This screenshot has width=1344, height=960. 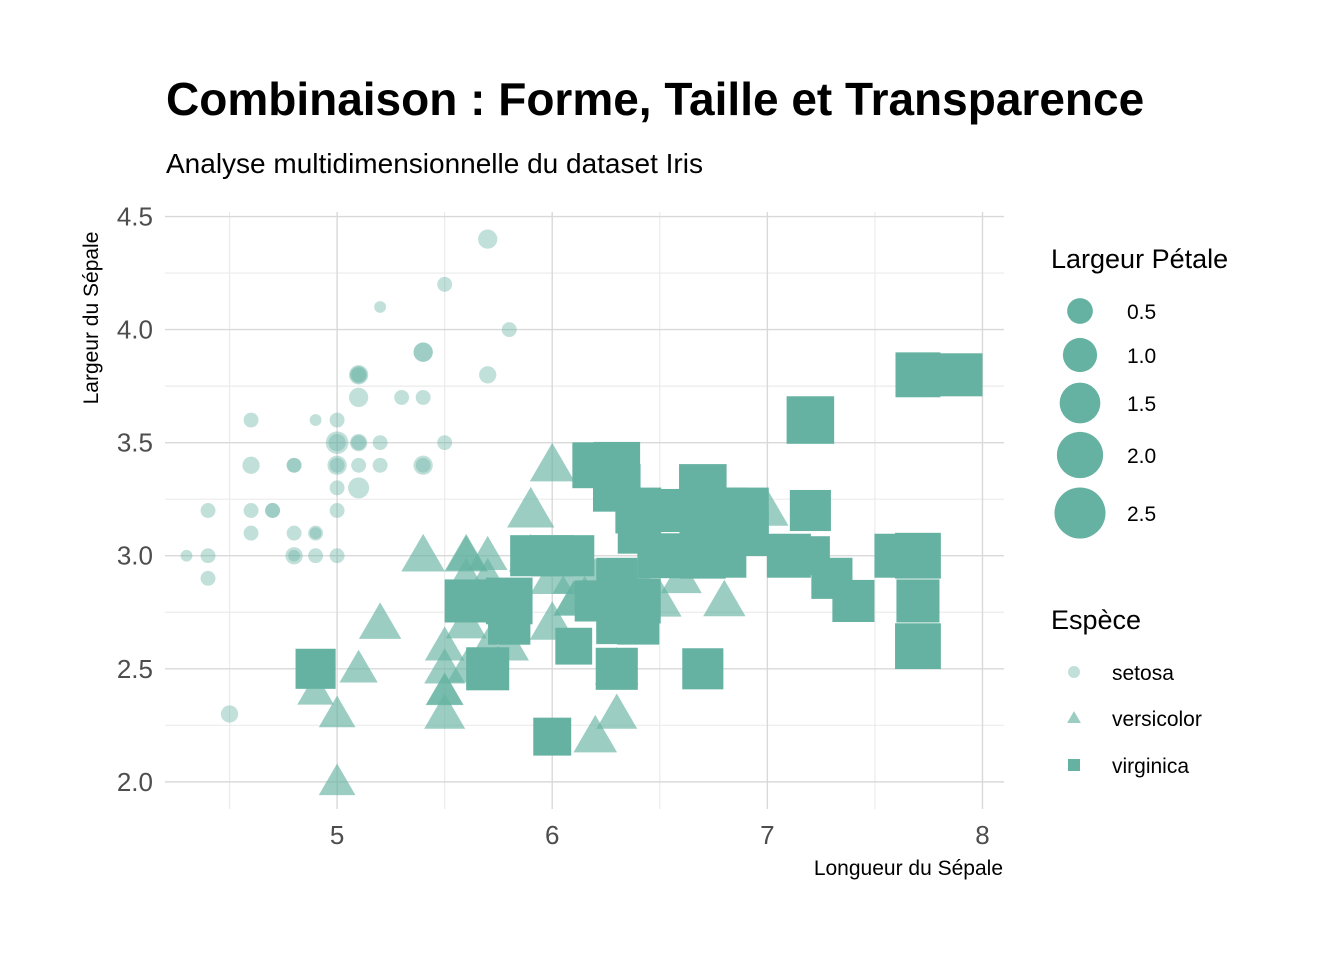 I want to click on y-tick-label: 4.0, so click(x=135, y=330).